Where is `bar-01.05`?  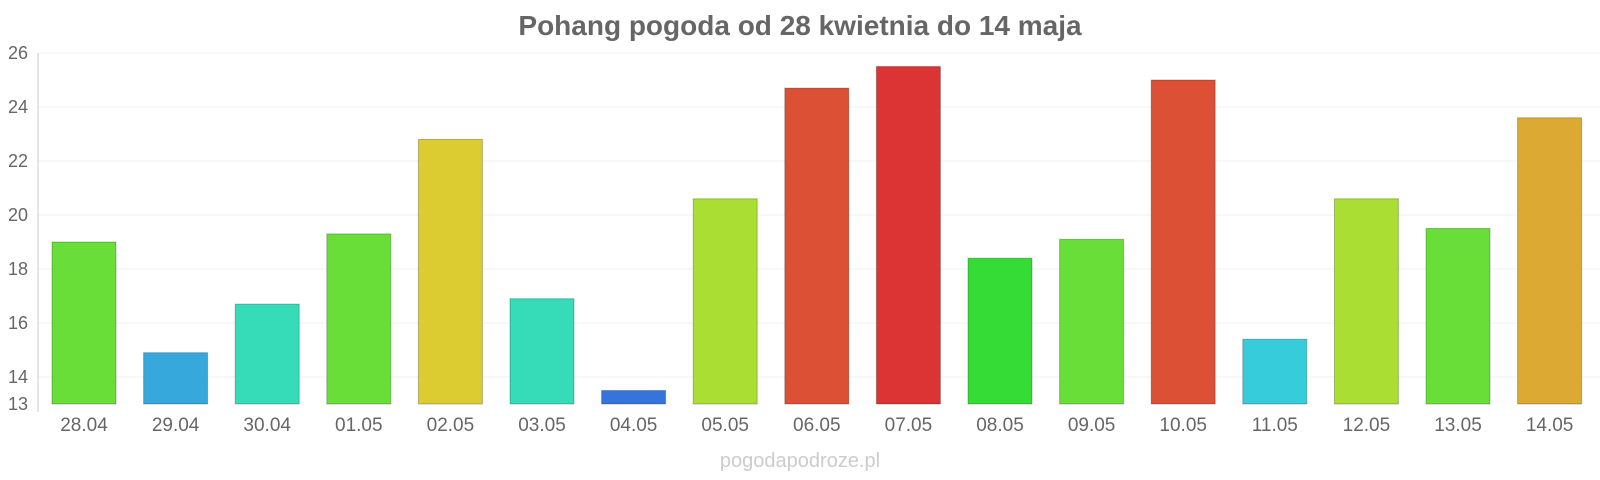 bar-01.05 is located at coordinates (359, 319).